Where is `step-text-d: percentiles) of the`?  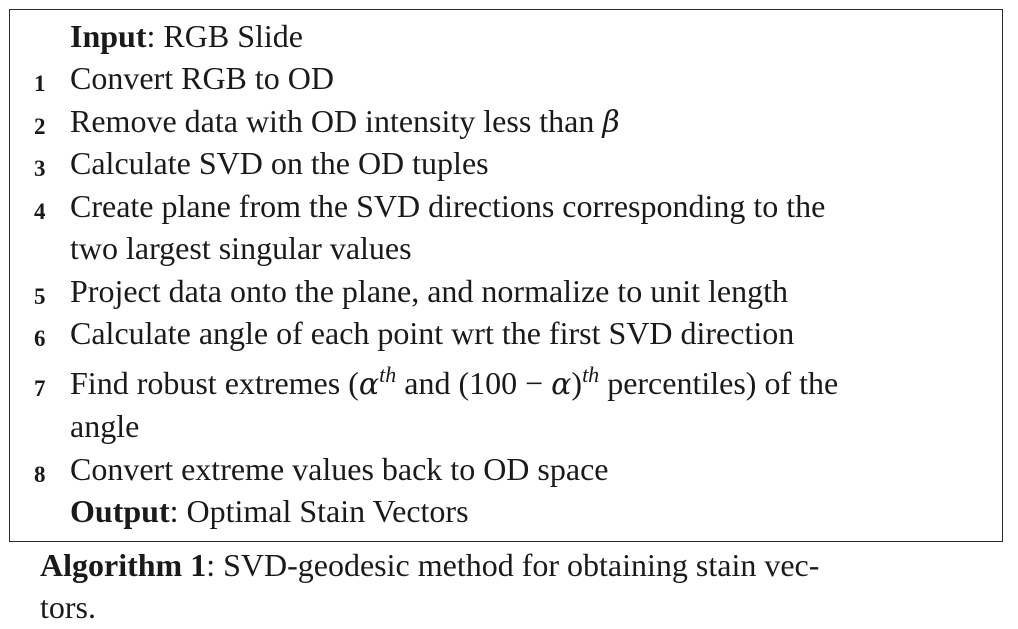
step-text-d: percentiles) of the is located at coordinates (719, 383).